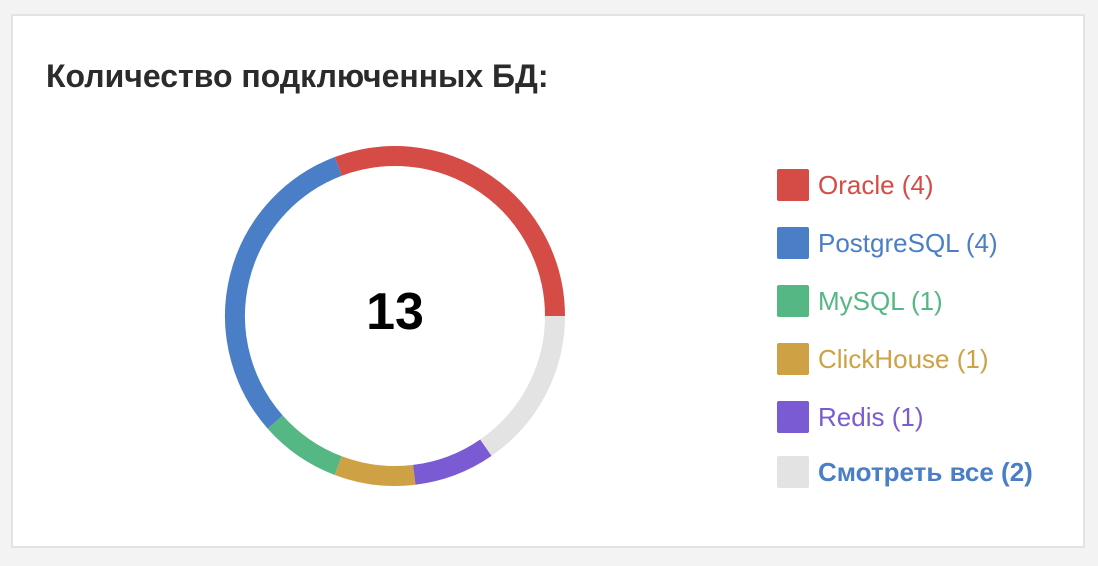 The image size is (1098, 566). Describe the element at coordinates (297, 76) in the screenshot. I see `card-title: Количество подключенных БД:` at that location.